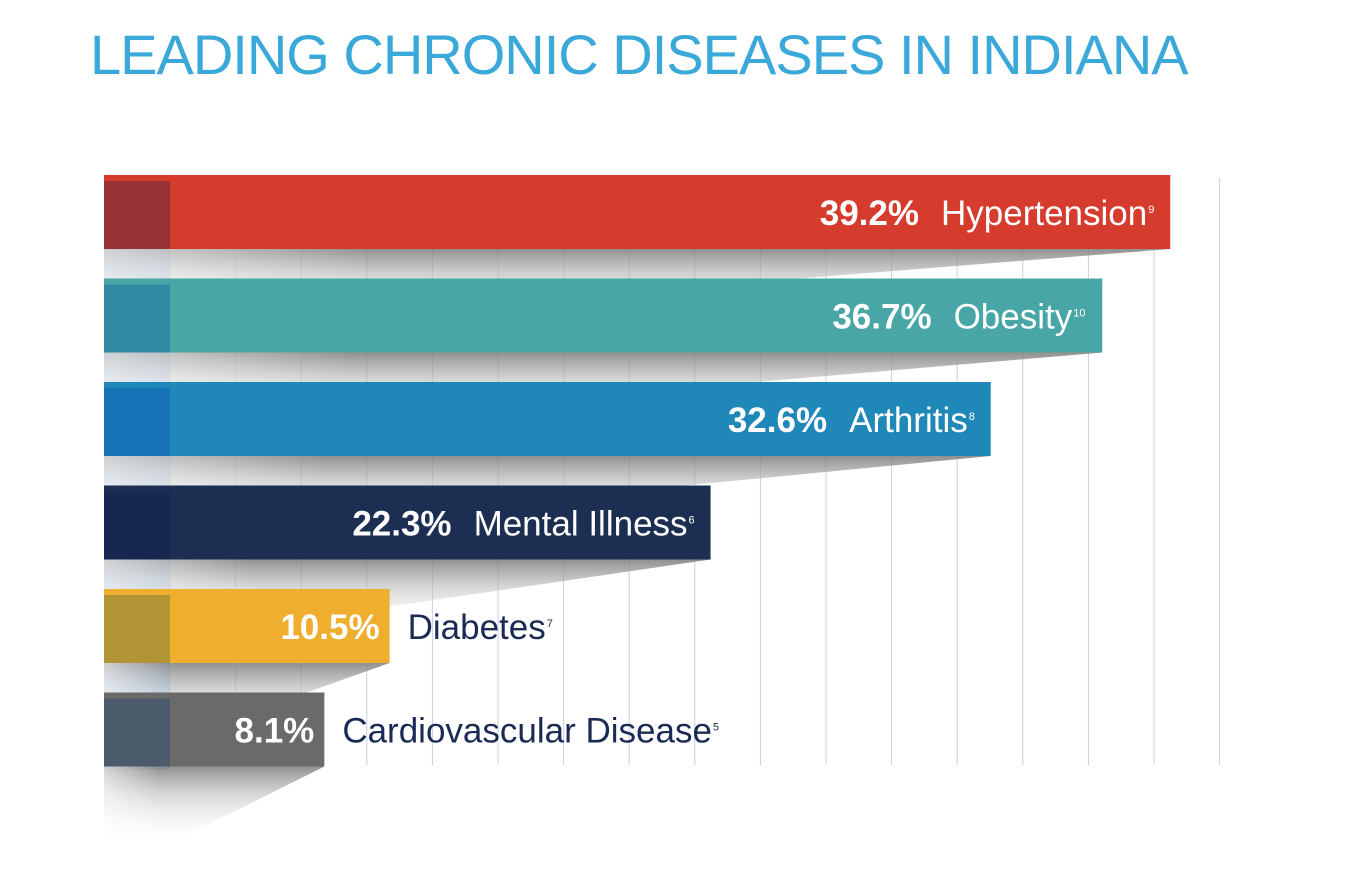 The height and width of the screenshot is (895, 1350). Describe the element at coordinates (716, 728) in the screenshot. I see `footnote-marker: 5` at that location.